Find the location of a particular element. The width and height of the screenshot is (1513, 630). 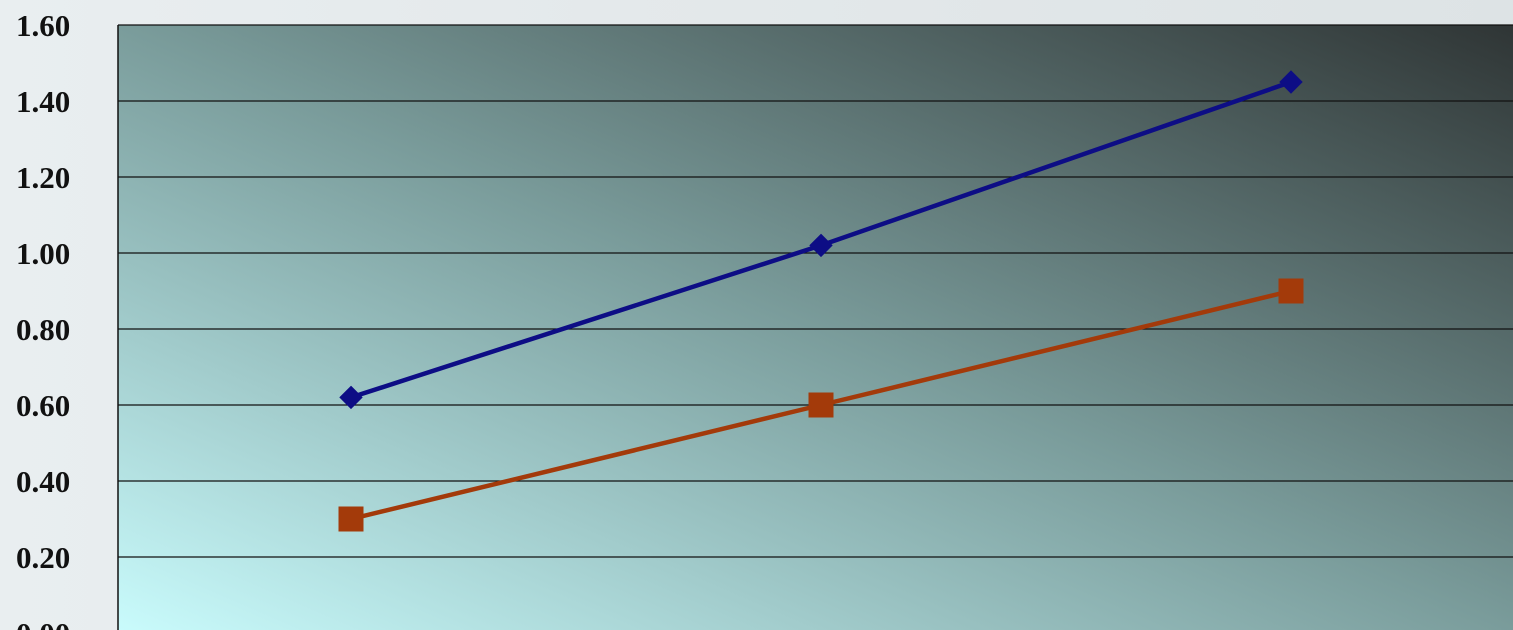

y-tick-label: 0.20 is located at coordinates (43, 557).